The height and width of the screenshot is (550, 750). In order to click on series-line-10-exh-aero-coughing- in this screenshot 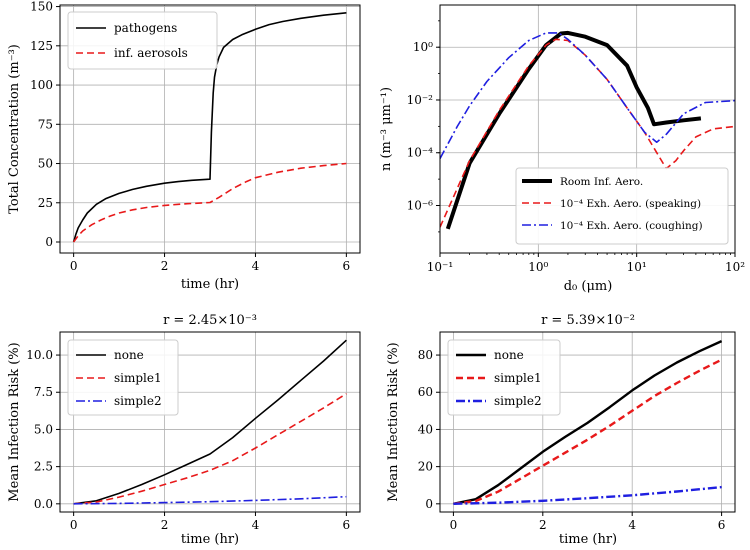, I will do `click(587, 95)`.